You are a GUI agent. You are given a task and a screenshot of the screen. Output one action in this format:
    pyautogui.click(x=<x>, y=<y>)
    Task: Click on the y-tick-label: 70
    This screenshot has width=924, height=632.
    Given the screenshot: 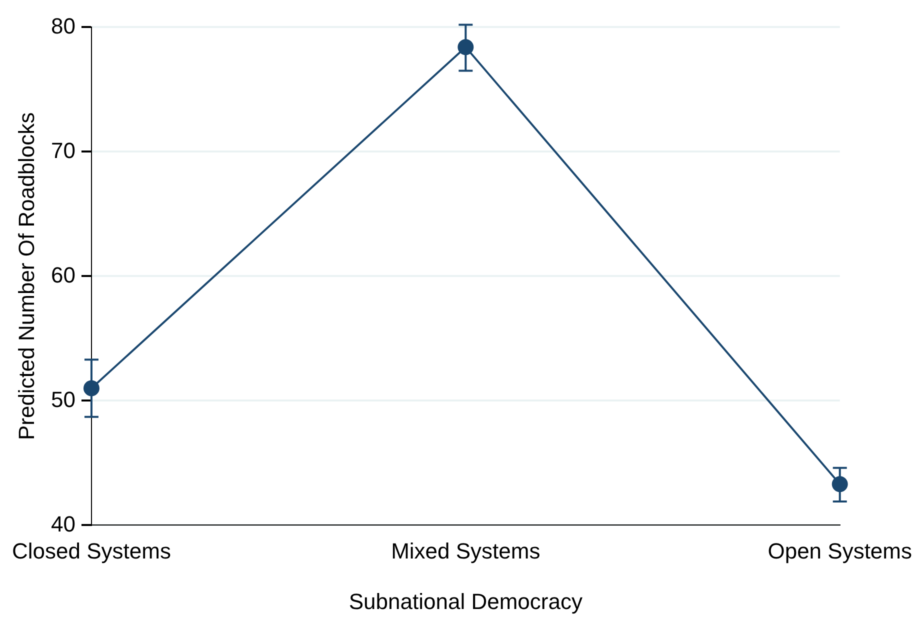 What is the action you would take?
    pyautogui.click(x=63, y=150)
    